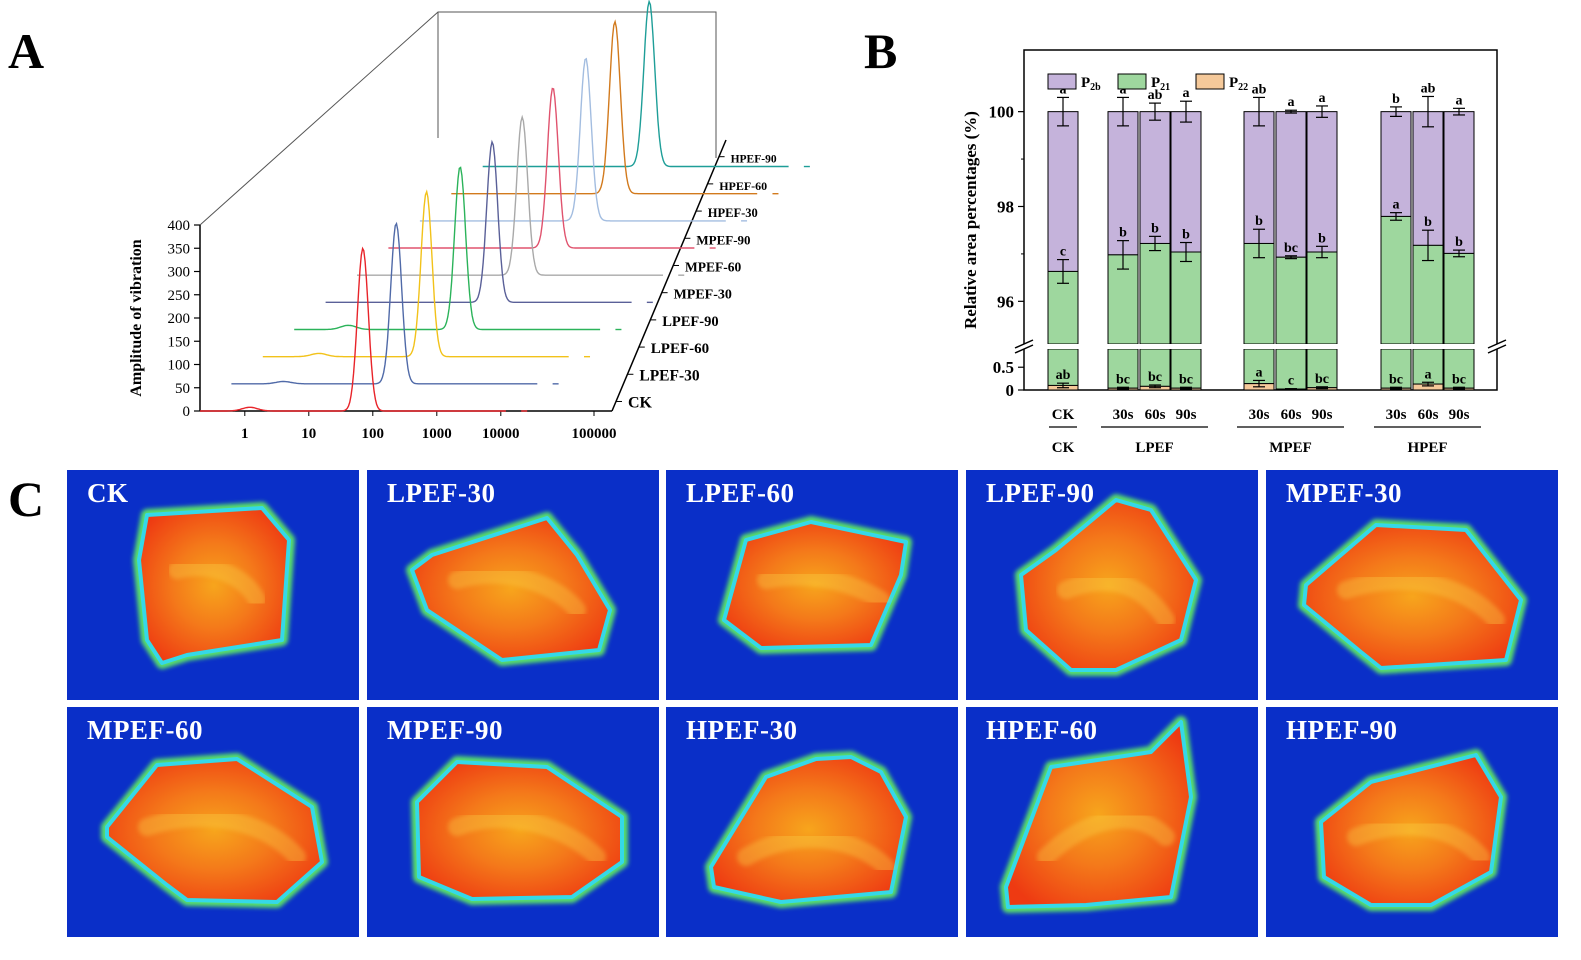 The height and width of the screenshot is (960, 1581). I want to click on mri-tile-mpef-30: MPEF-30, so click(1412, 585).